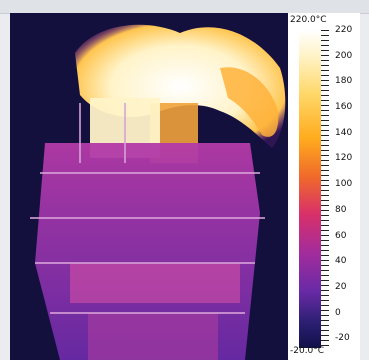  What do you see at coordinates (340, 236) in the screenshot?
I see `tick-label: 60` at bounding box center [340, 236].